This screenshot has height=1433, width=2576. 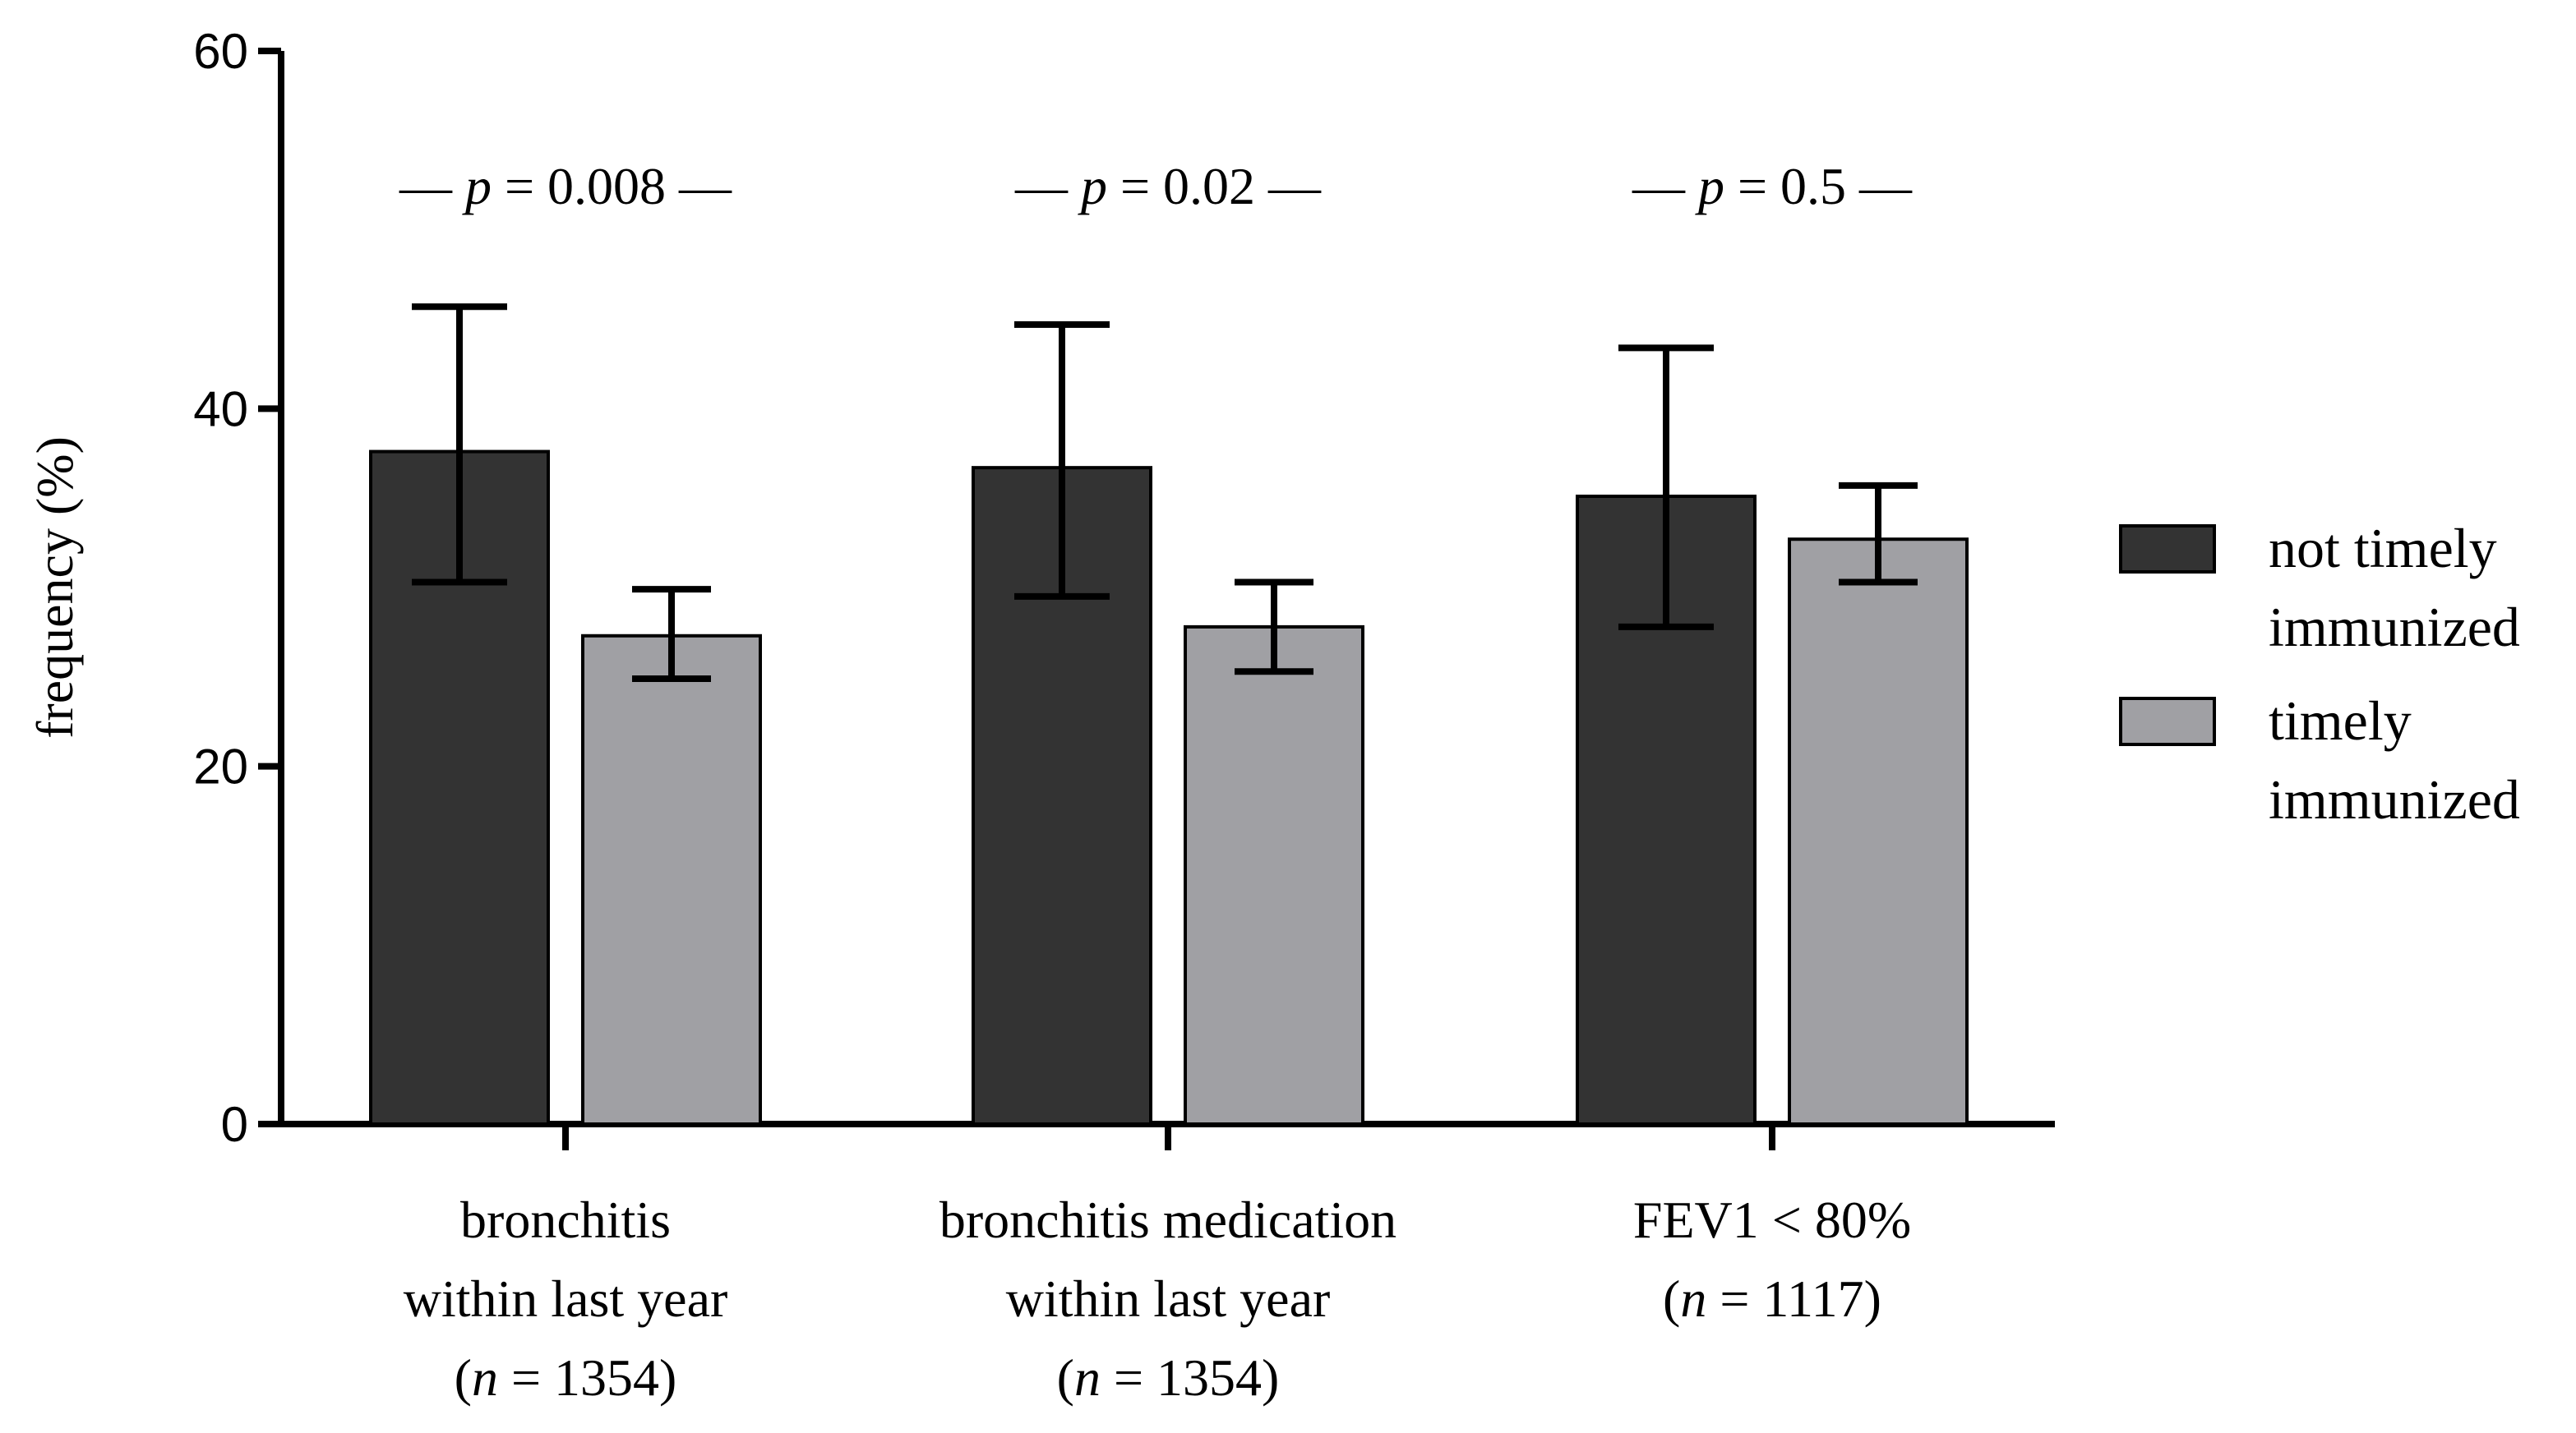 I want to click on legend-label: not timely, so click(x=2383, y=548).